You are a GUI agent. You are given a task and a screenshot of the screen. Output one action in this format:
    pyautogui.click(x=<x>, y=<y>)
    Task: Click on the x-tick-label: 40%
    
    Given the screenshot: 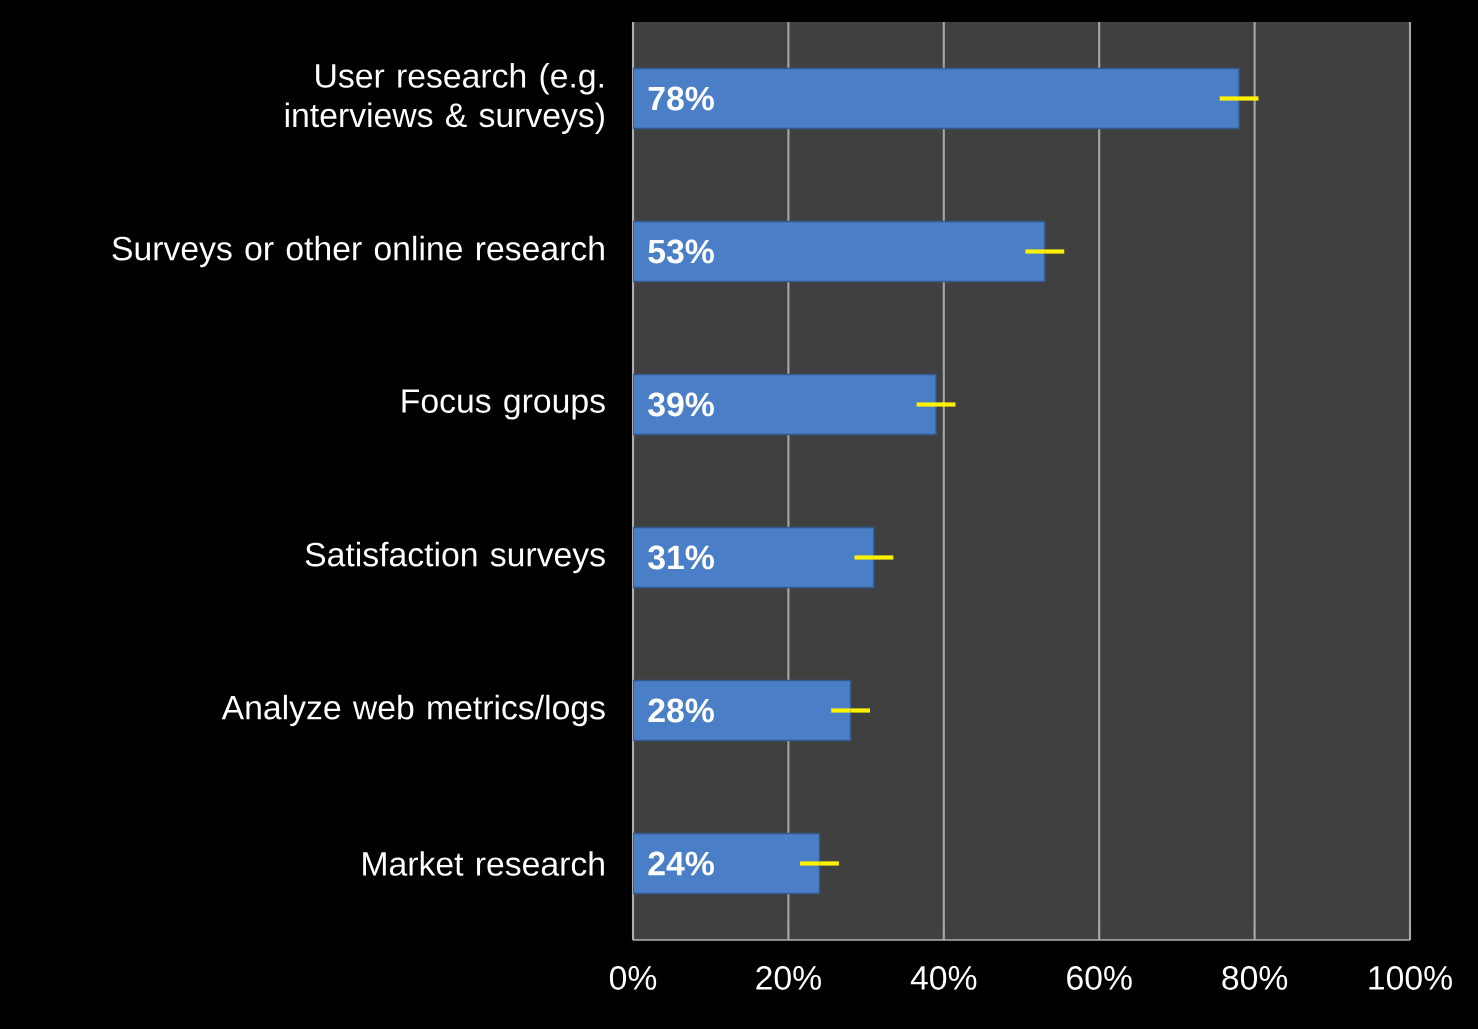 What is the action you would take?
    pyautogui.click(x=943, y=978)
    